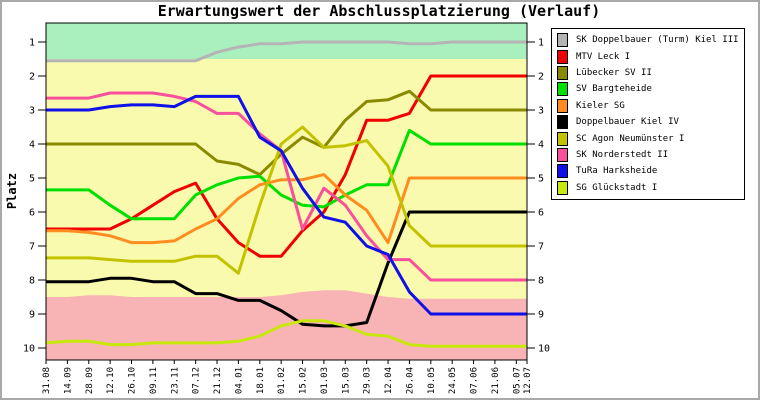 The image size is (760, 400). I want to click on legend-label: SK Doppelbauer (Turm) Kiel III, so click(657, 40).